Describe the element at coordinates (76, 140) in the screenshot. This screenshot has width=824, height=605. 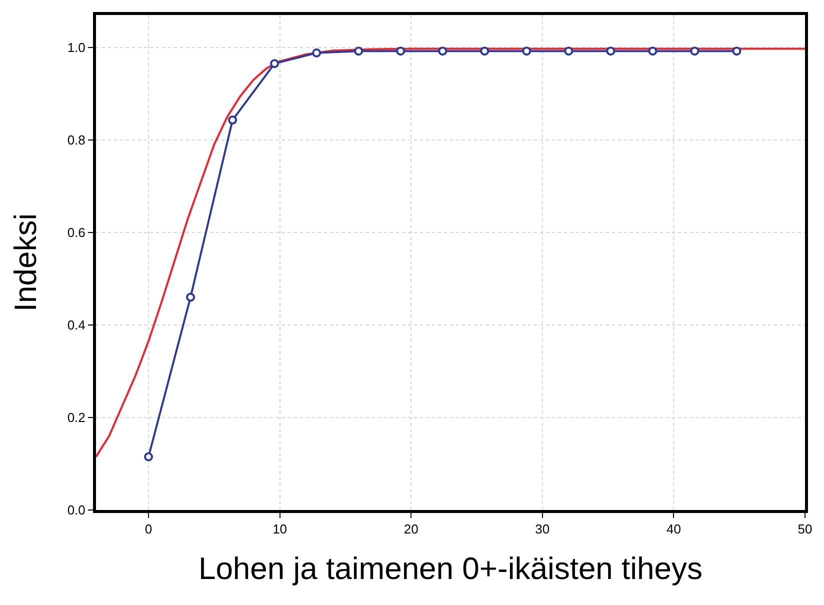
I see `y-tick-label: 0.8` at that location.